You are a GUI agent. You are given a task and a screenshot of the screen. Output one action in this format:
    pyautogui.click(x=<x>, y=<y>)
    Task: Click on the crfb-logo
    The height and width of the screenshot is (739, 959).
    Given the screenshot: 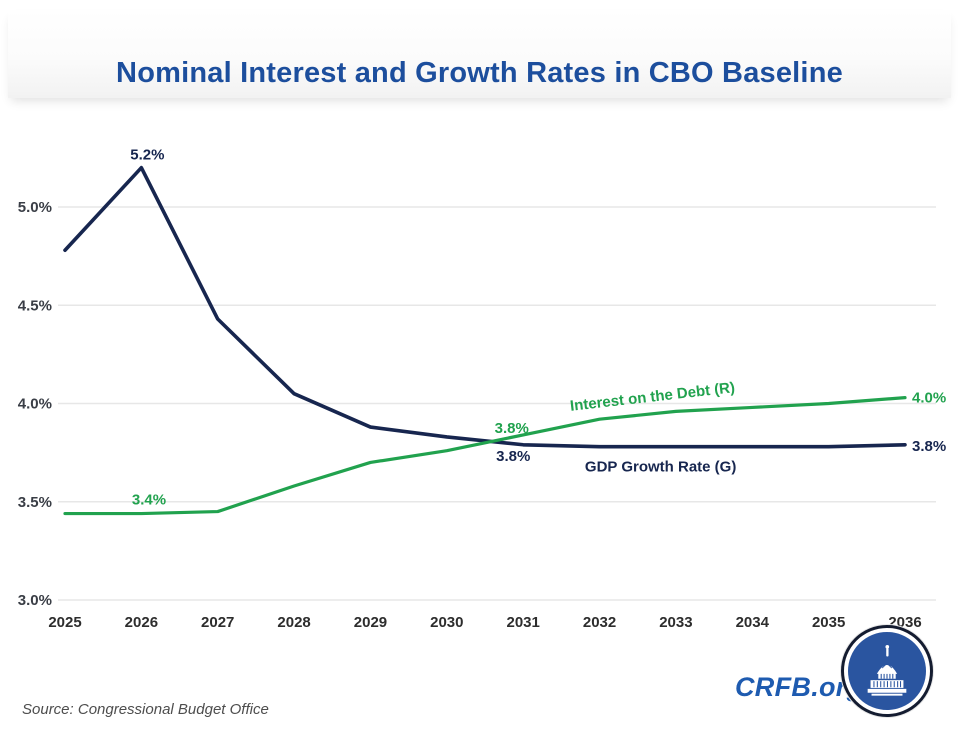 What is the action you would take?
    pyautogui.click(x=887, y=671)
    